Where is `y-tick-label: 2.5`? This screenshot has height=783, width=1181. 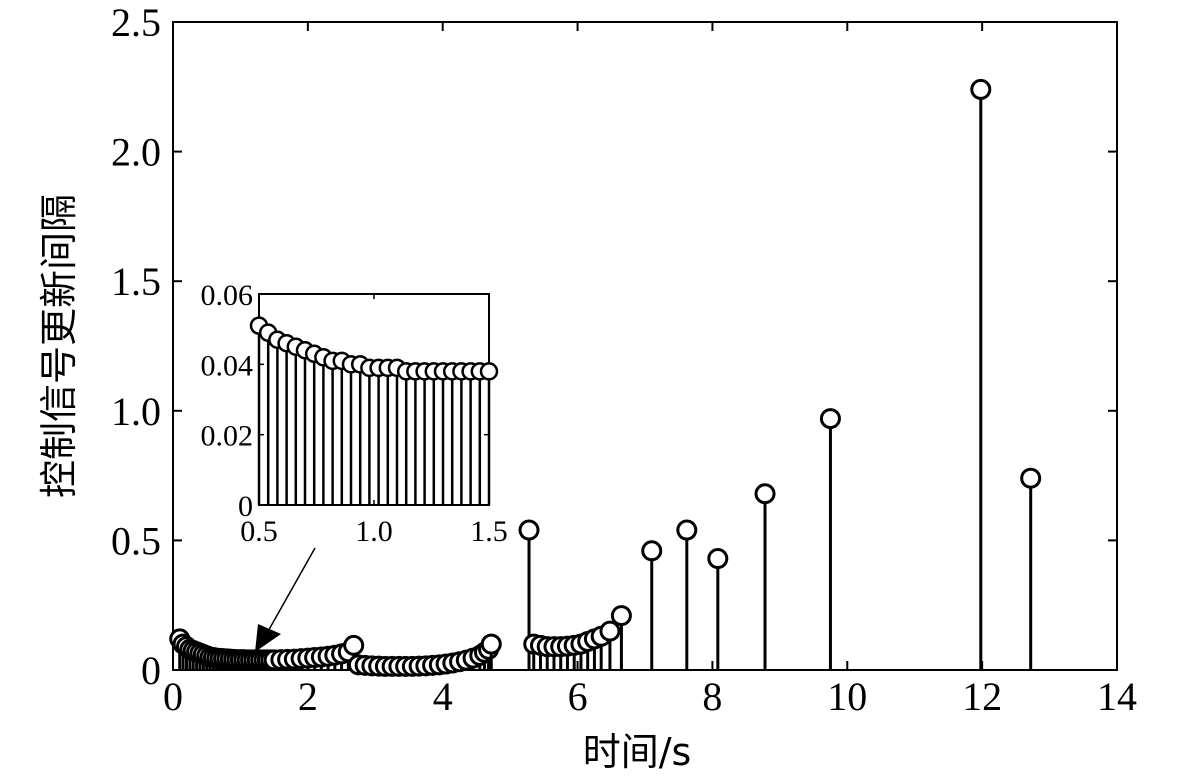 y-tick-label: 2.5 is located at coordinates (136, 22).